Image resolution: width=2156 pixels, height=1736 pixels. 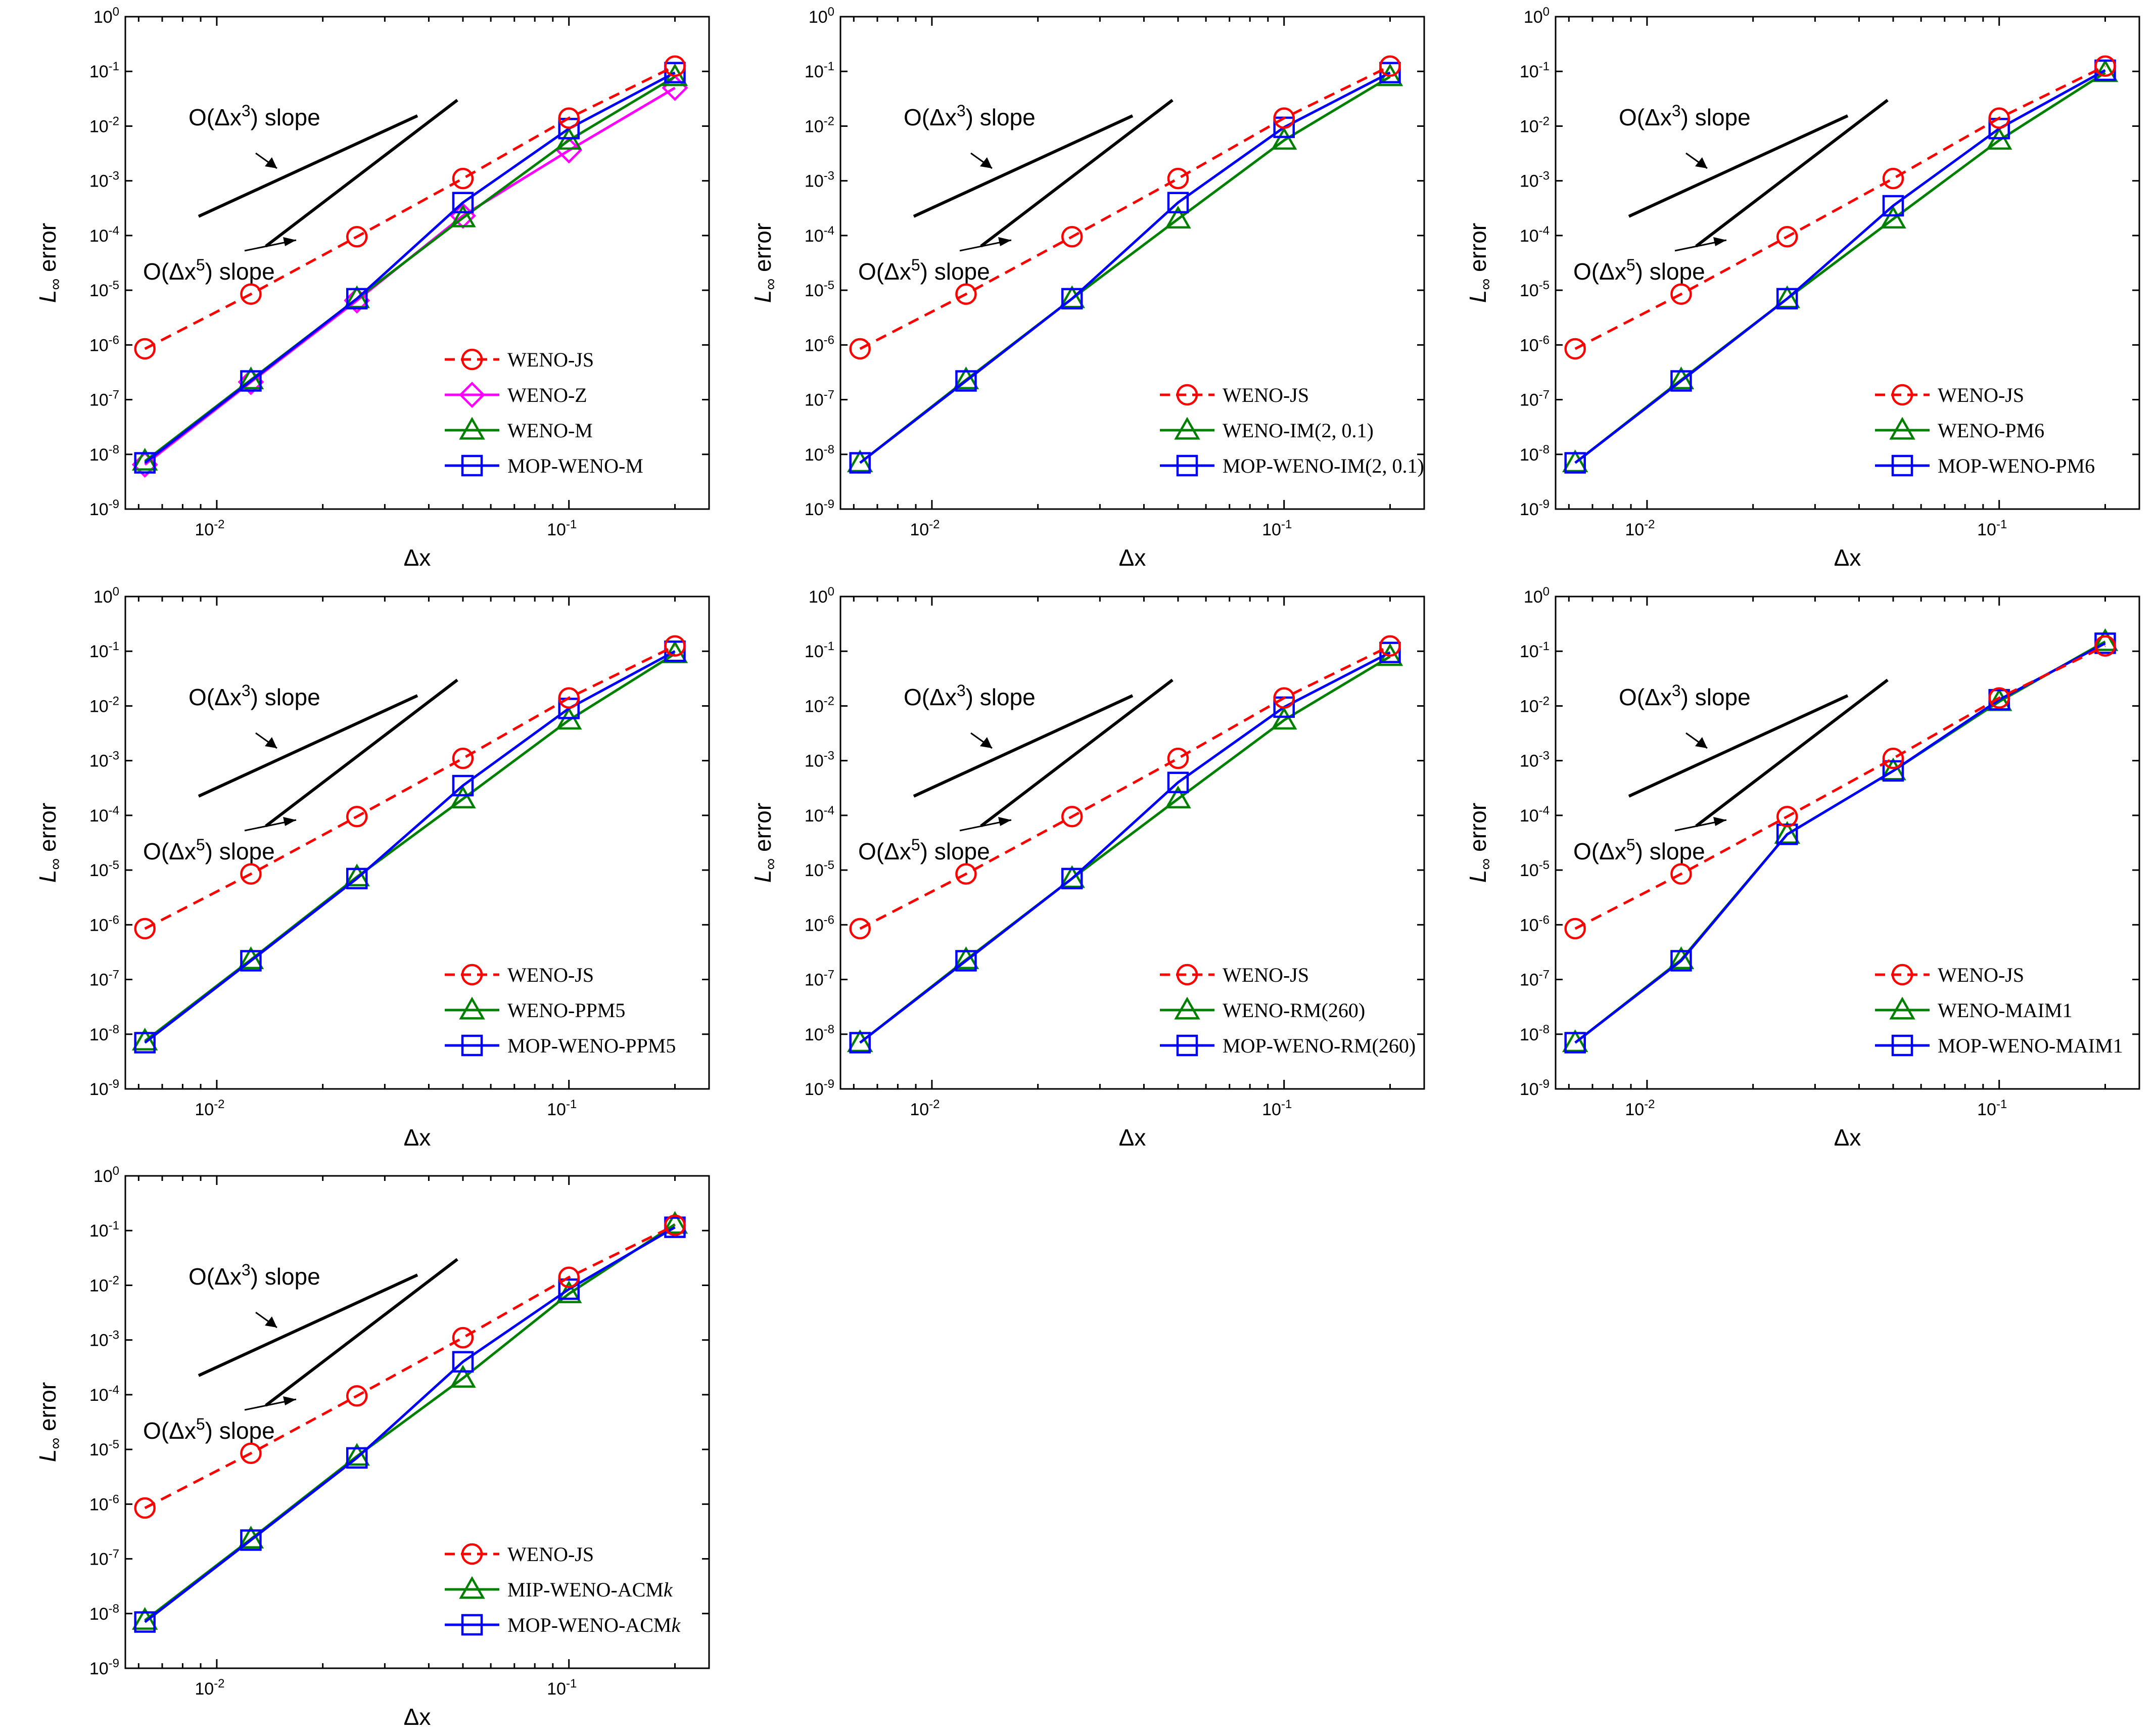 I want to click on y-tick-exp: -6, so click(x=114, y=920).